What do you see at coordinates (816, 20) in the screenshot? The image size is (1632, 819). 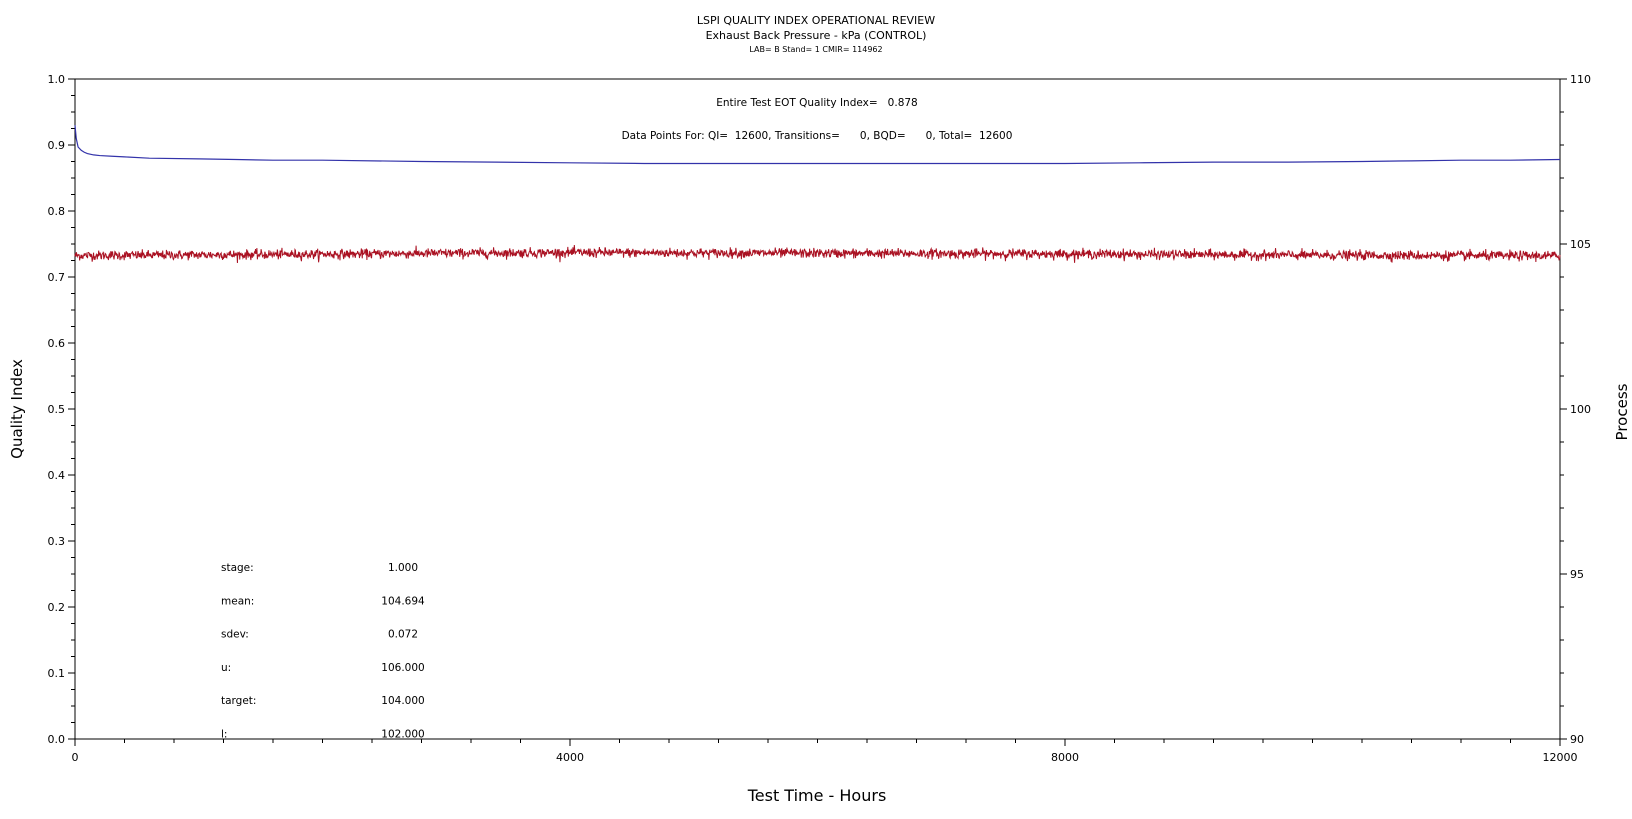 I see `chart-title: LSPI QUALITY INDEX OPERATIONAL REVIEW` at bounding box center [816, 20].